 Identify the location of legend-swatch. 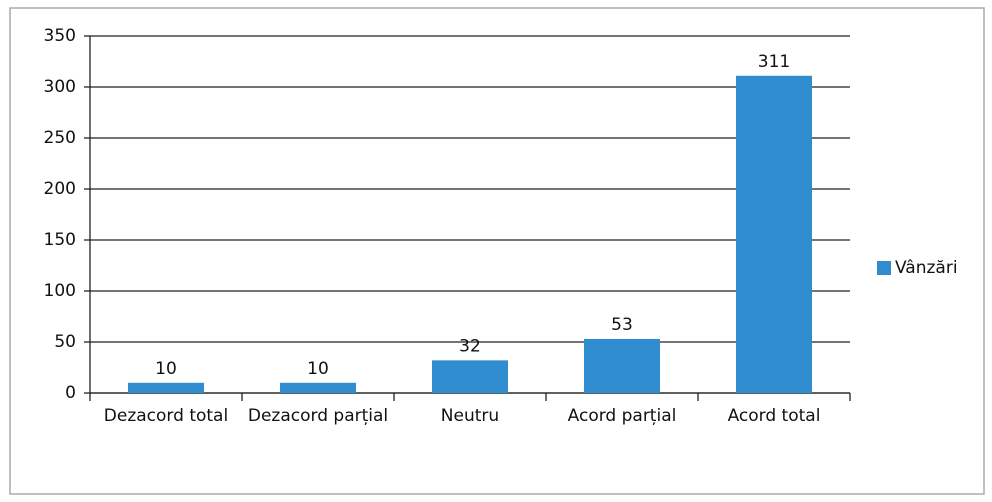
(884, 268).